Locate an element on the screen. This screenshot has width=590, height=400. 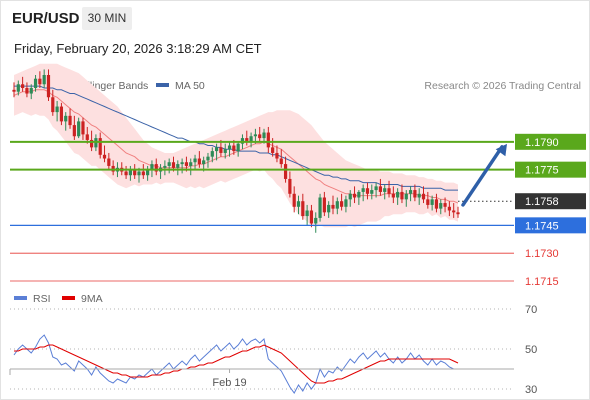
legend-swatch-ma50 is located at coordinates (162, 85).